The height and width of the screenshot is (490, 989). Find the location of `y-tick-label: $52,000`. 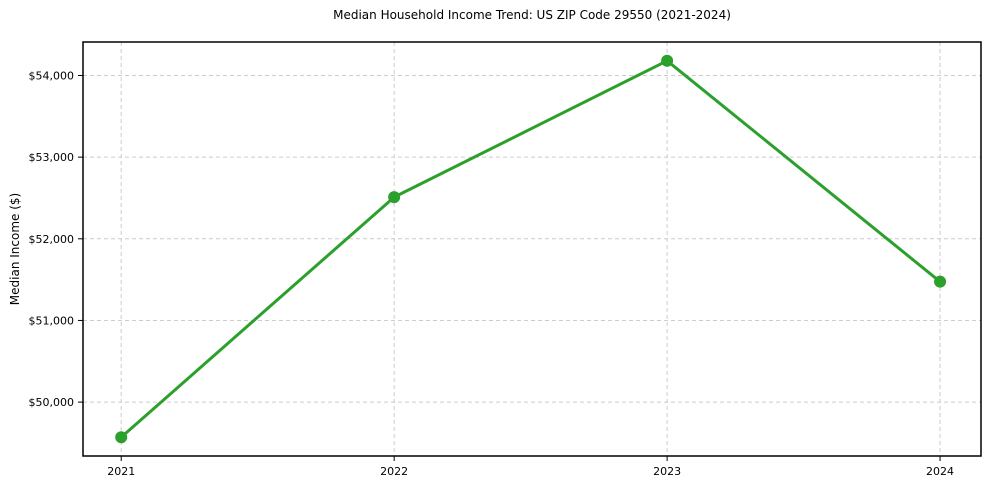

y-tick-label: $52,000 is located at coordinates (52, 239).